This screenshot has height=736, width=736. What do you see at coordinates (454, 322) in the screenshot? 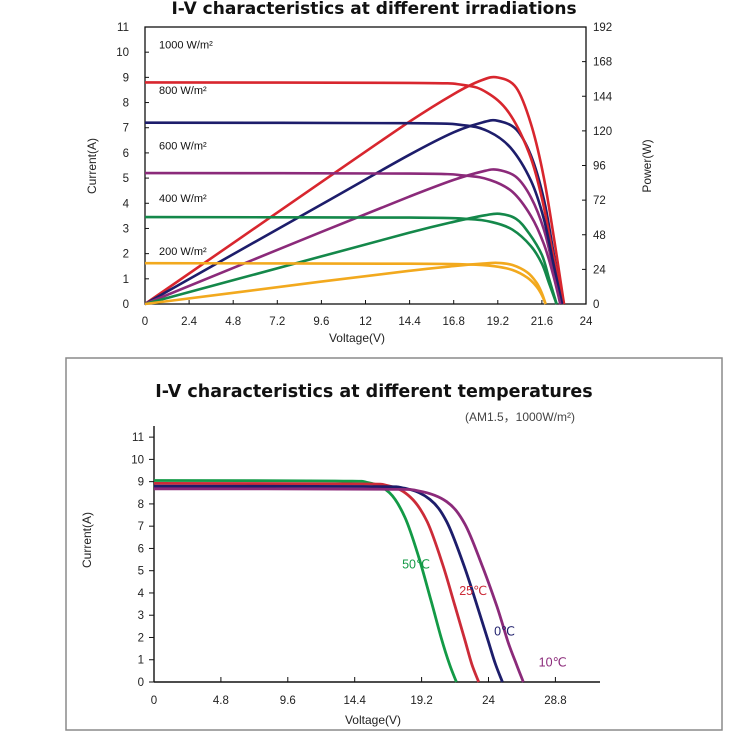
I see `x-tick-label: 16.8` at bounding box center [454, 322].